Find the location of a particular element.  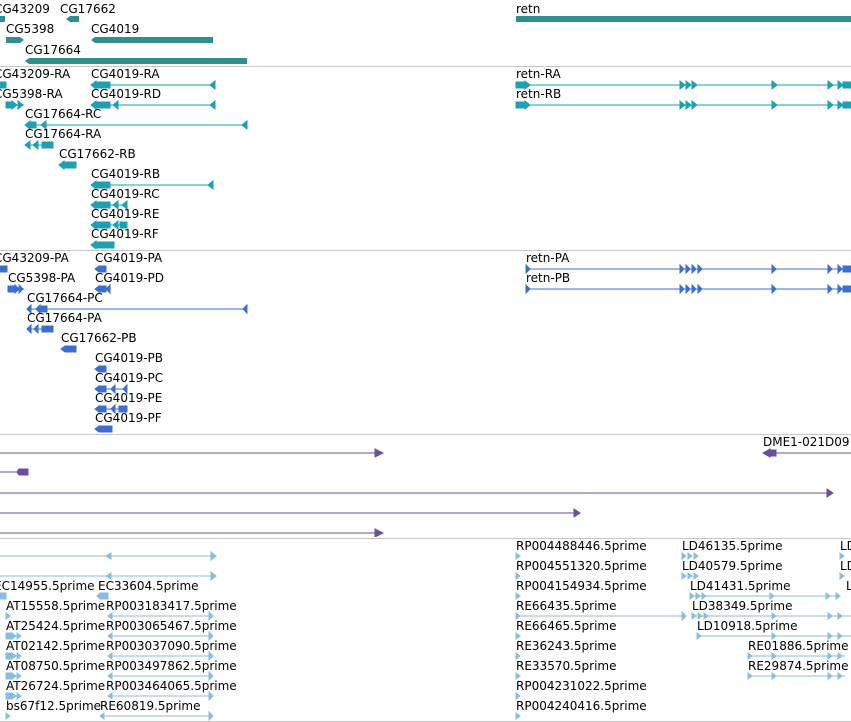

transcript-label: CG4019-RF is located at coordinates (125, 234).